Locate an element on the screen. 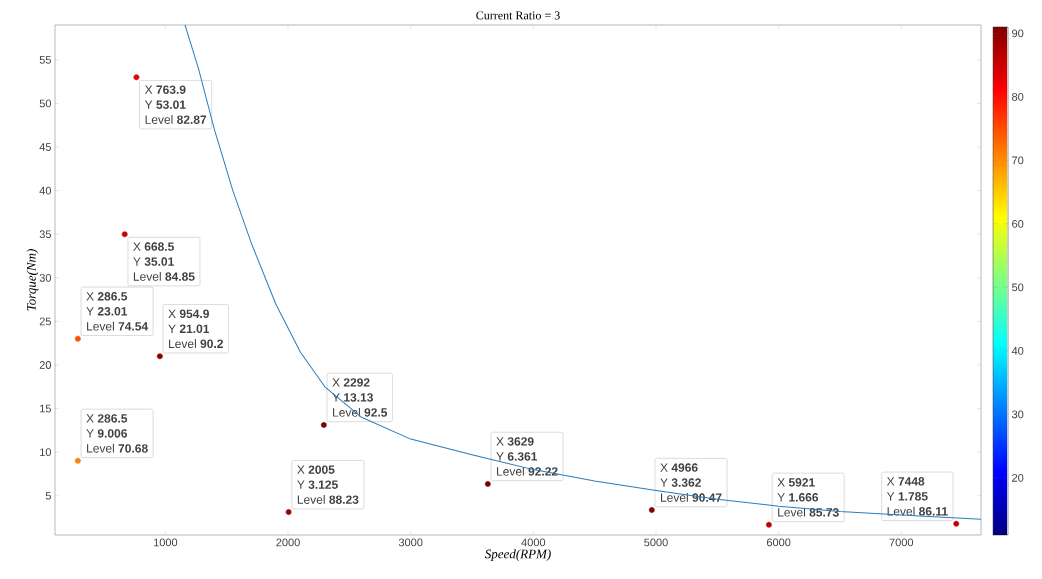 The height and width of the screenshot is (579, 1042). annotation: X 954.9 is located at coordinates (188, 313).